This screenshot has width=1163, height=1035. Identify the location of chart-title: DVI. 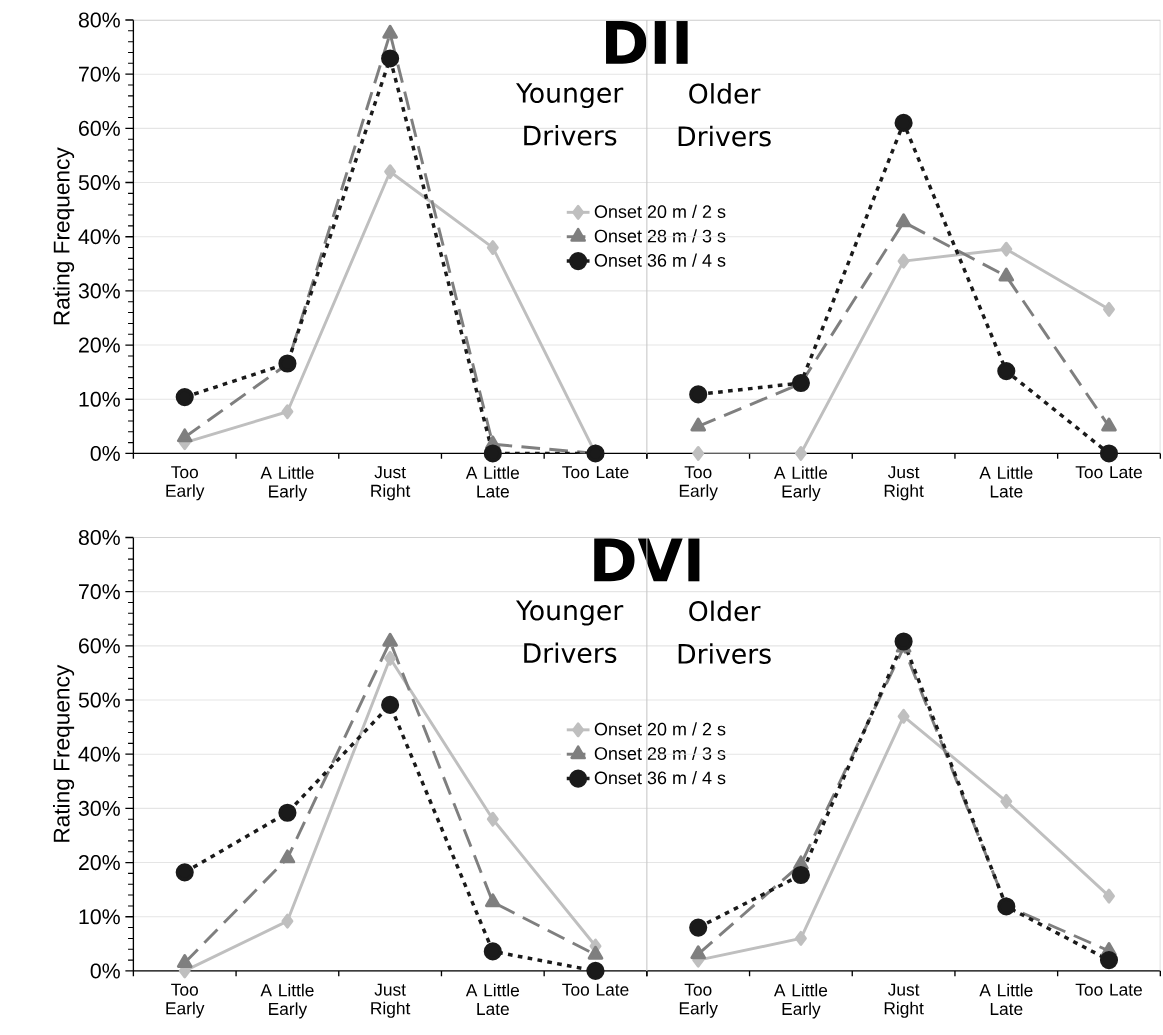
(647, 560).